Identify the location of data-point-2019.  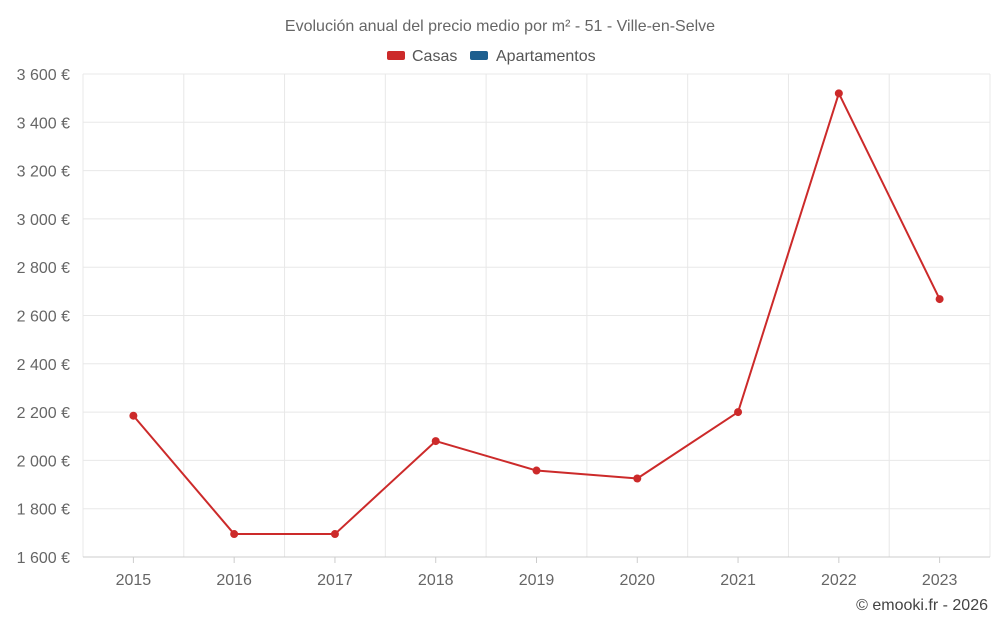
(536, 470).